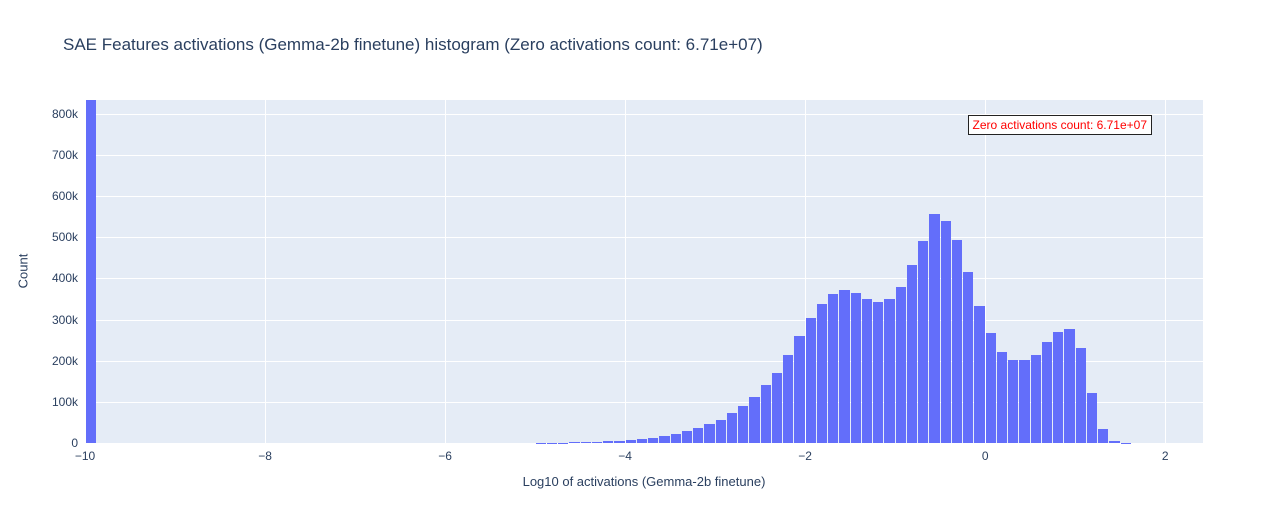 This screenshot has height=525, width=1283. Describe the element at coordinates (644, 481) in the screenshot. I see `x-axis-title: Log10 of activations (Gemma-2b finetune)` at that location.